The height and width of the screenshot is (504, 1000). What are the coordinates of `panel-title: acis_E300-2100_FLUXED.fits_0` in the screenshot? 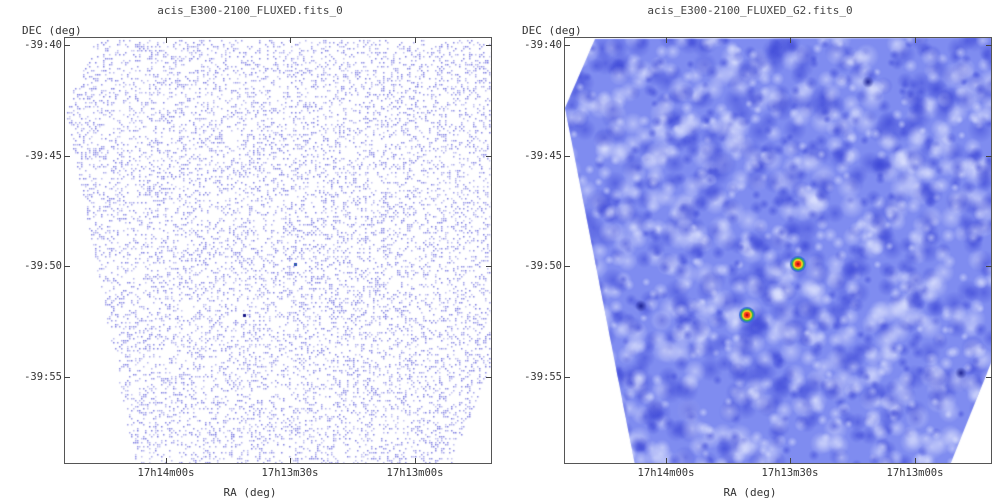 It's located at (250, 10).